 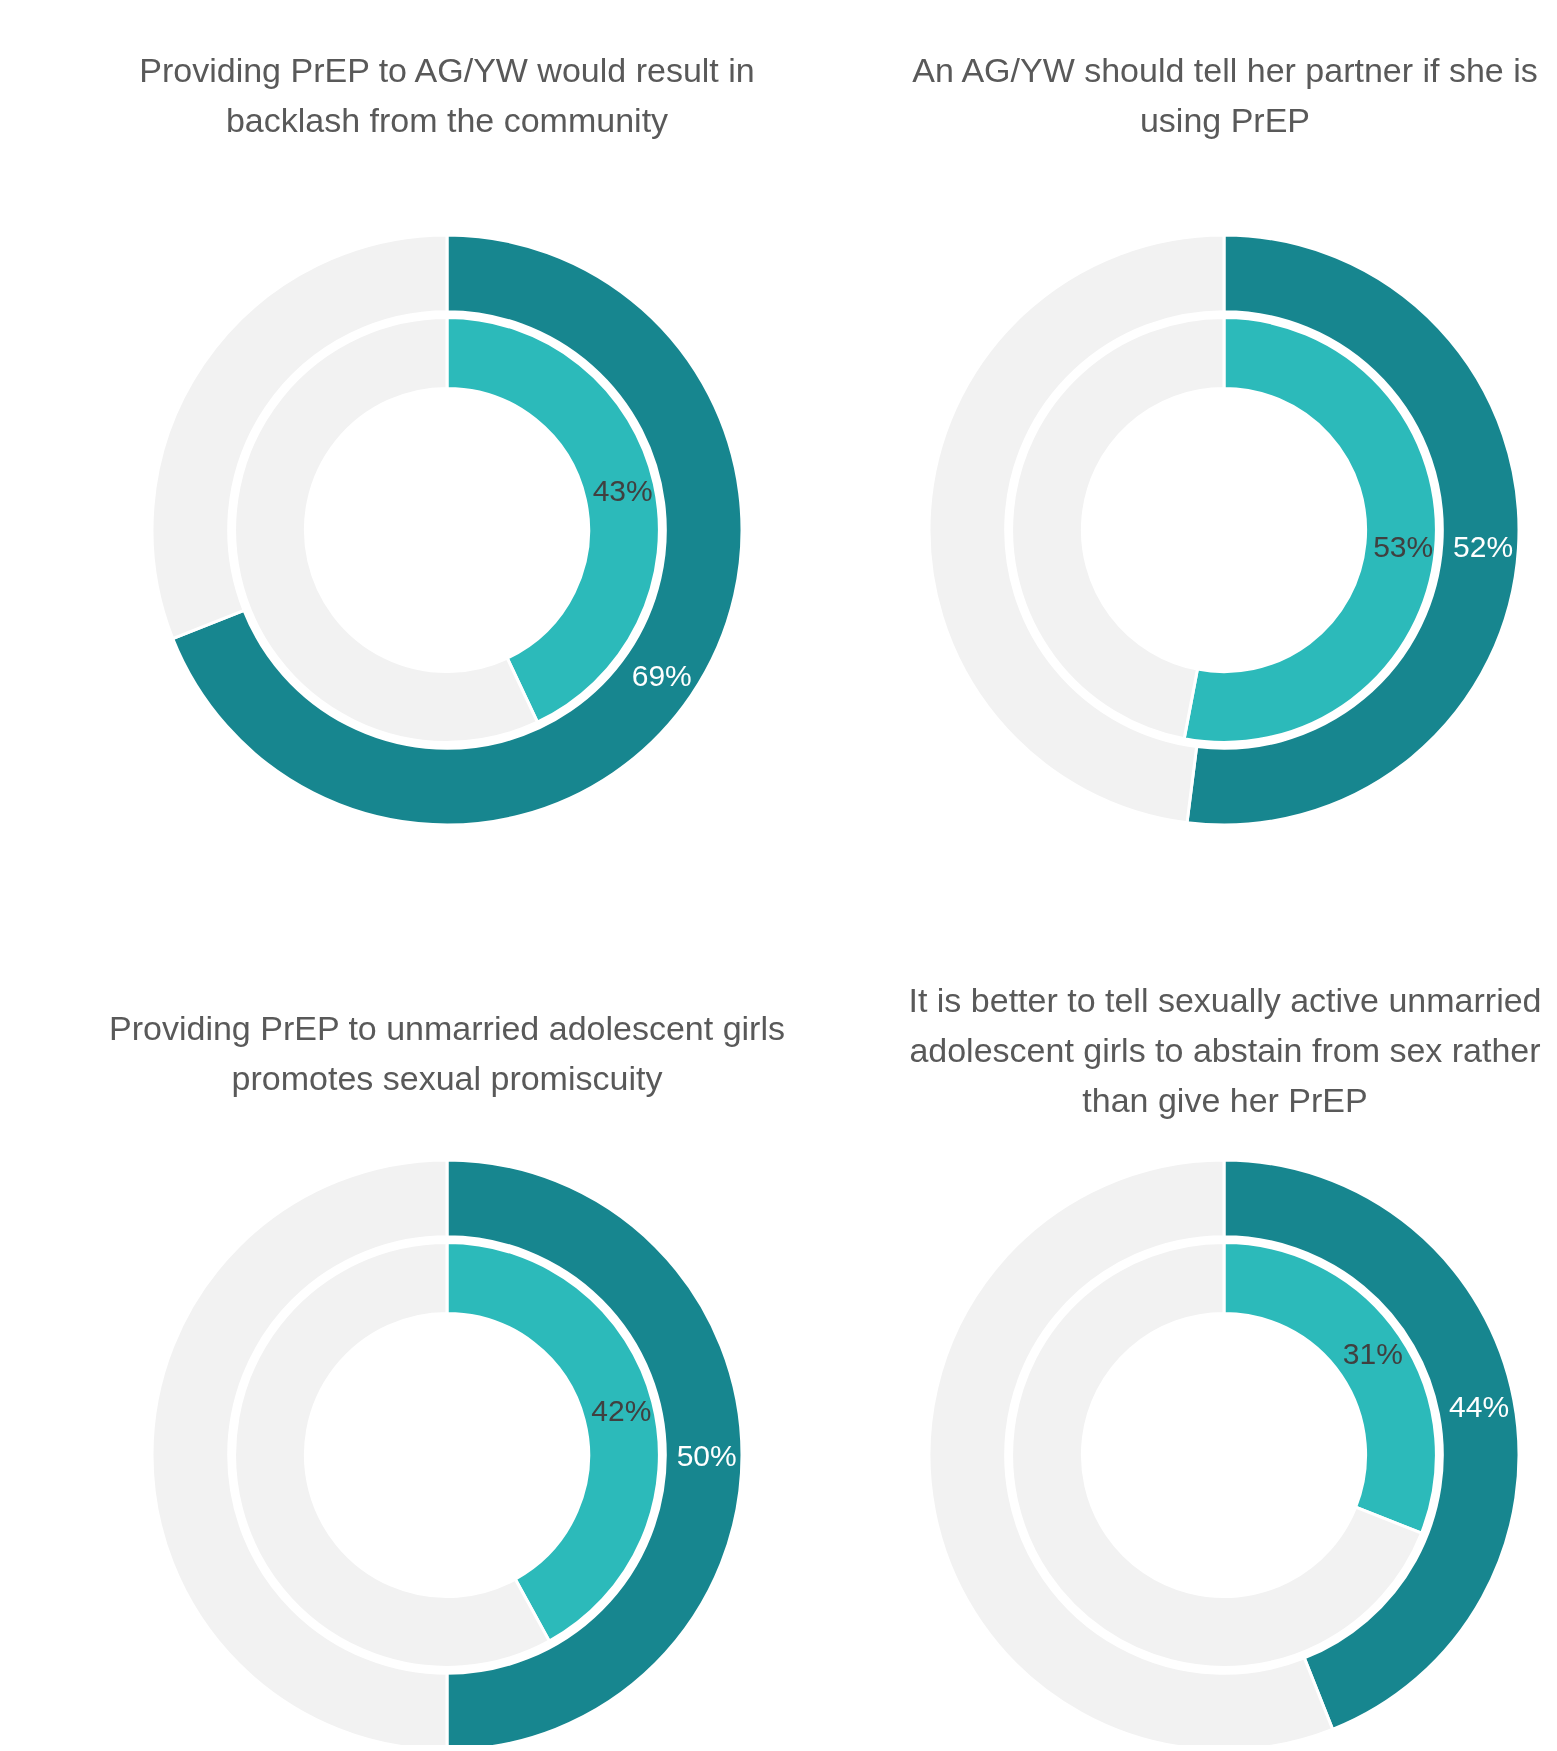 What do you see at coordinates (1403, 547) in the screenshot?
I see `data-label: 53%` at bounding box center [1403, 547].